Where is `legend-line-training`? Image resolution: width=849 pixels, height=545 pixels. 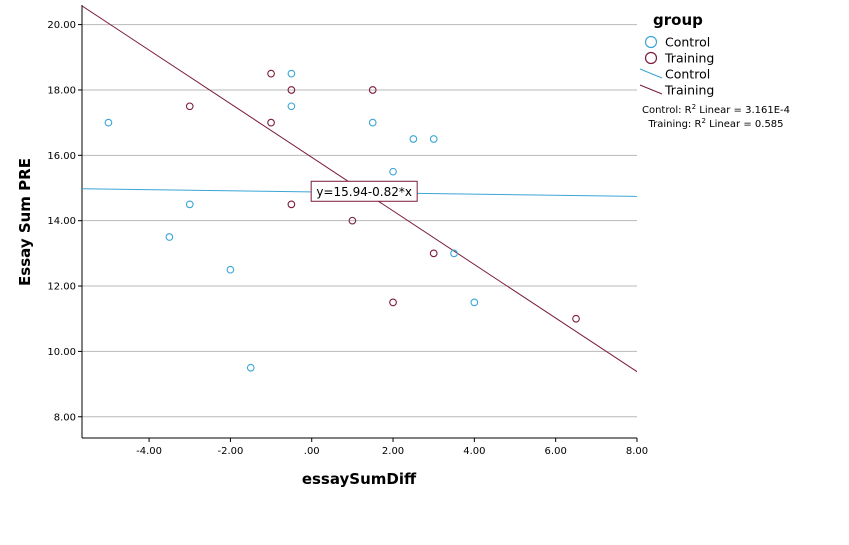 legend-line-training is located at coordinates (651, 89).